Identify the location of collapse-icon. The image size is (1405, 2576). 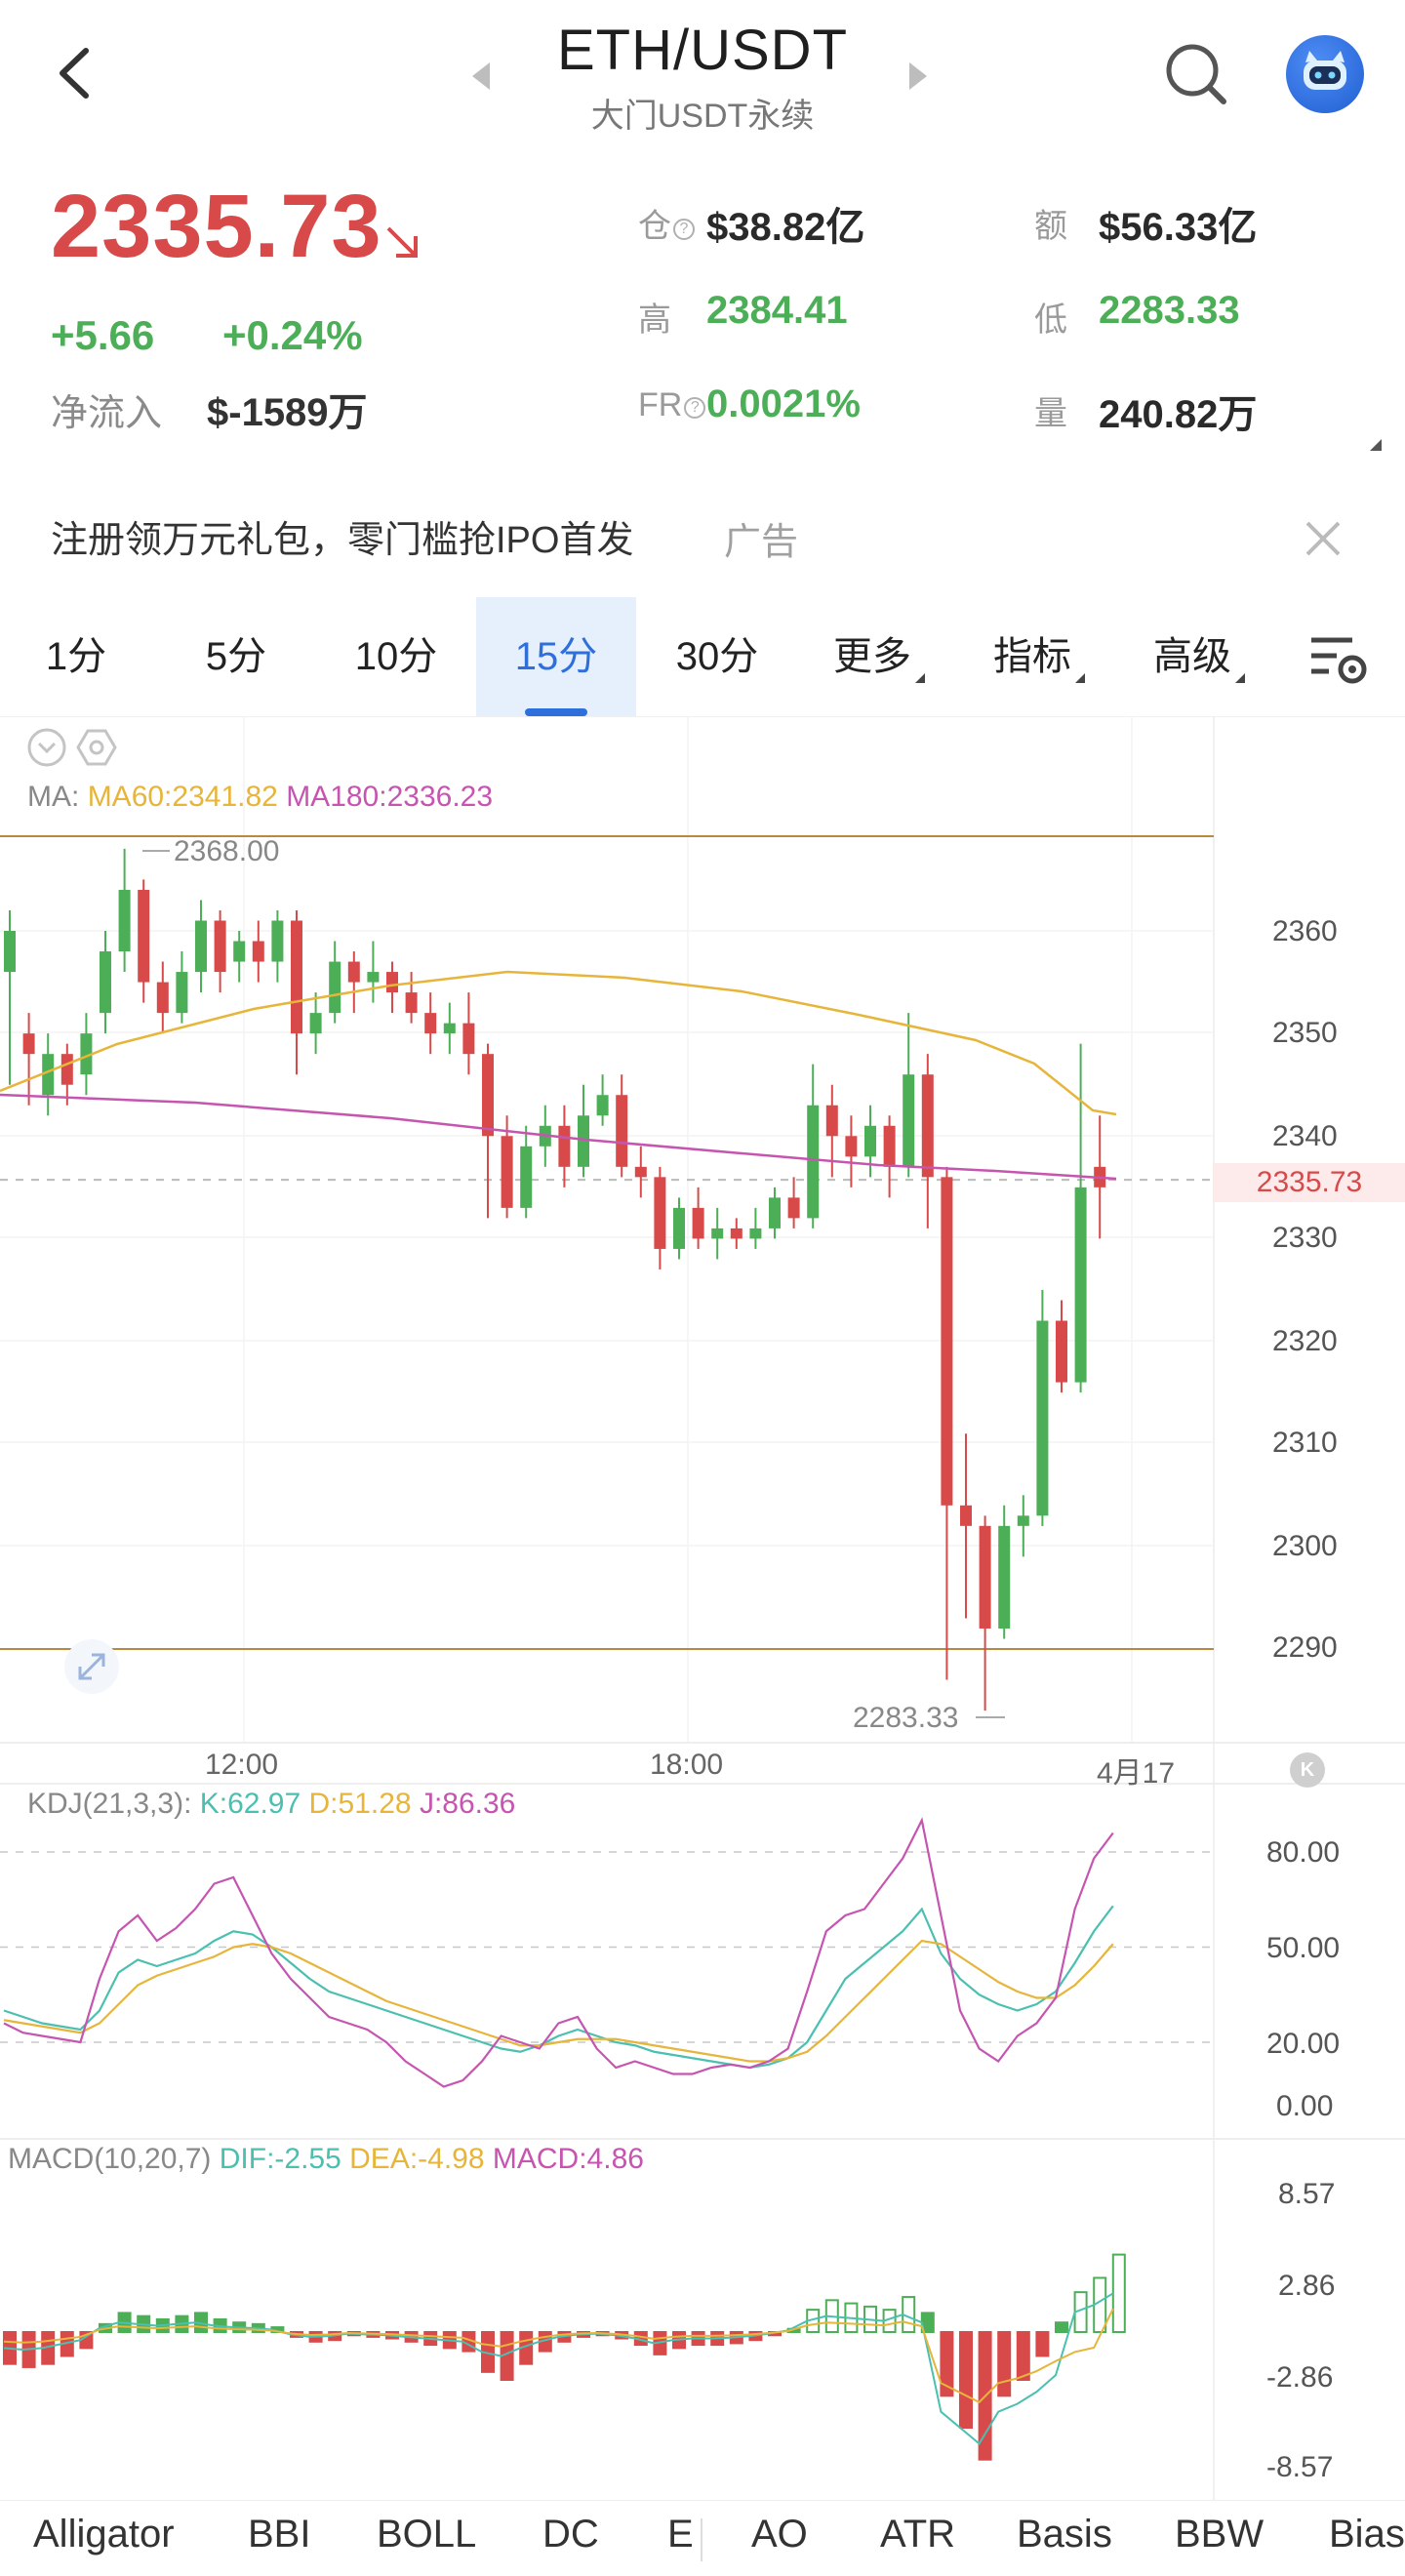
(46, 747).